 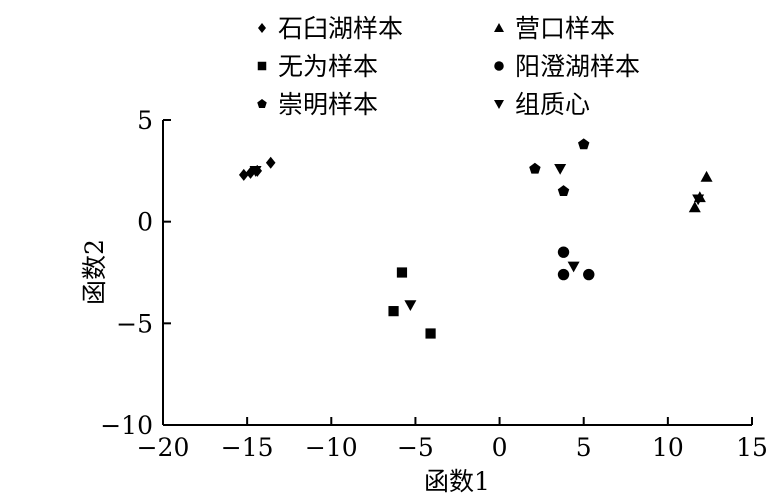 What do you see at coordinates (331, 447) in the screenshot?
I see `x-tick-label: −10` at bounding box center [331, 447].